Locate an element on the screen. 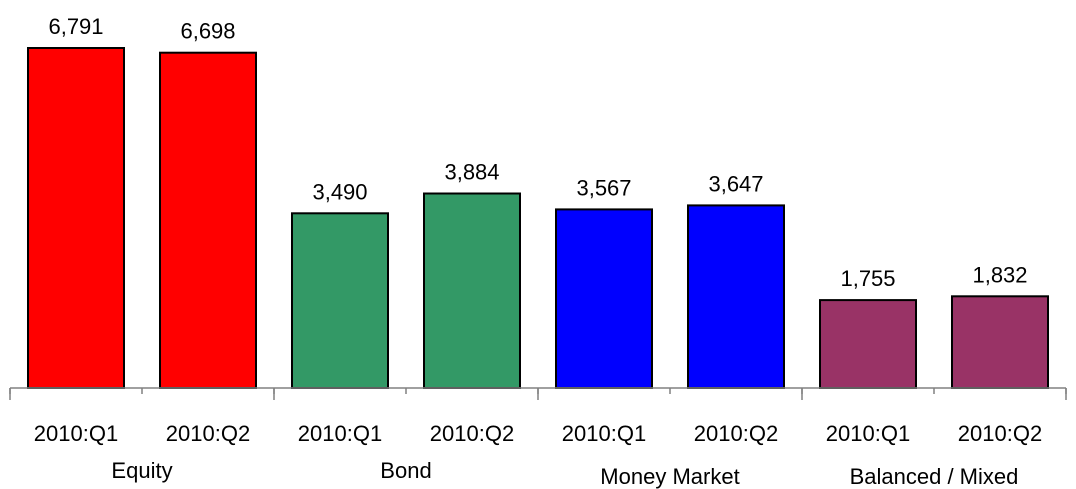  group-label: Bond is located at coordinates (405, 470).